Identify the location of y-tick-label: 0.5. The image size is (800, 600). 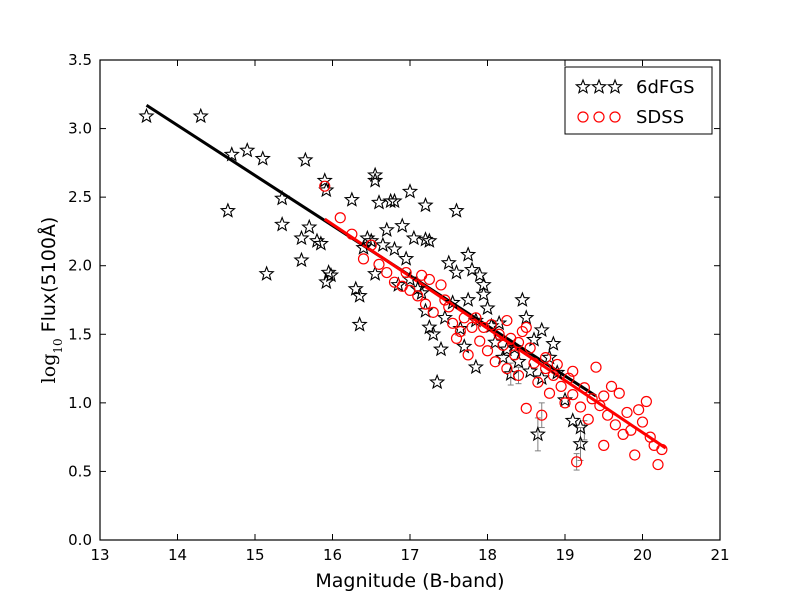
(80, 471).